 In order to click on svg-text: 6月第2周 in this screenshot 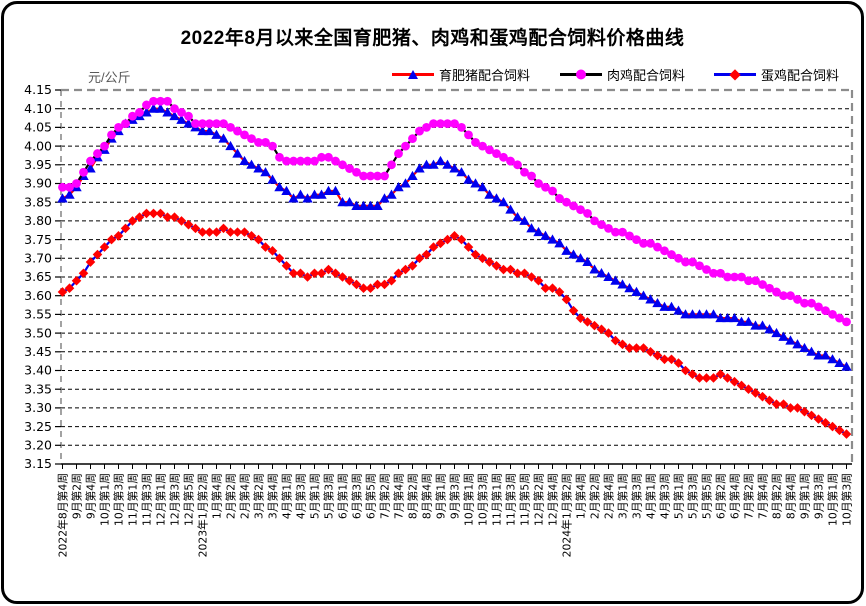, I will do `click(721, 496)`.